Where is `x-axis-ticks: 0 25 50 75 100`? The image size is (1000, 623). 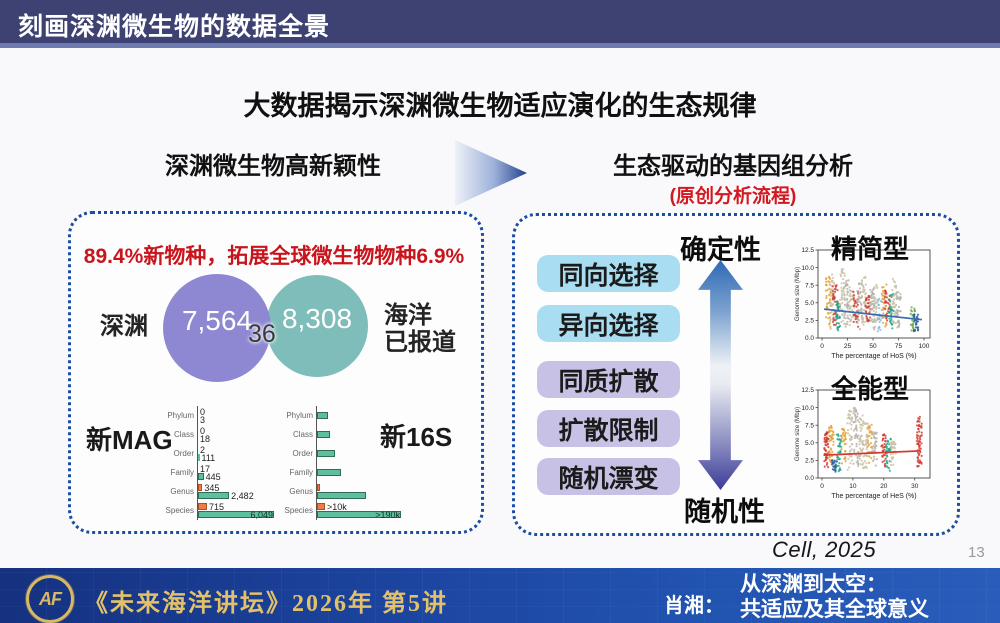
x-axis-ticks: 0 25 50 75 100 is located at coordinates (875, 344).